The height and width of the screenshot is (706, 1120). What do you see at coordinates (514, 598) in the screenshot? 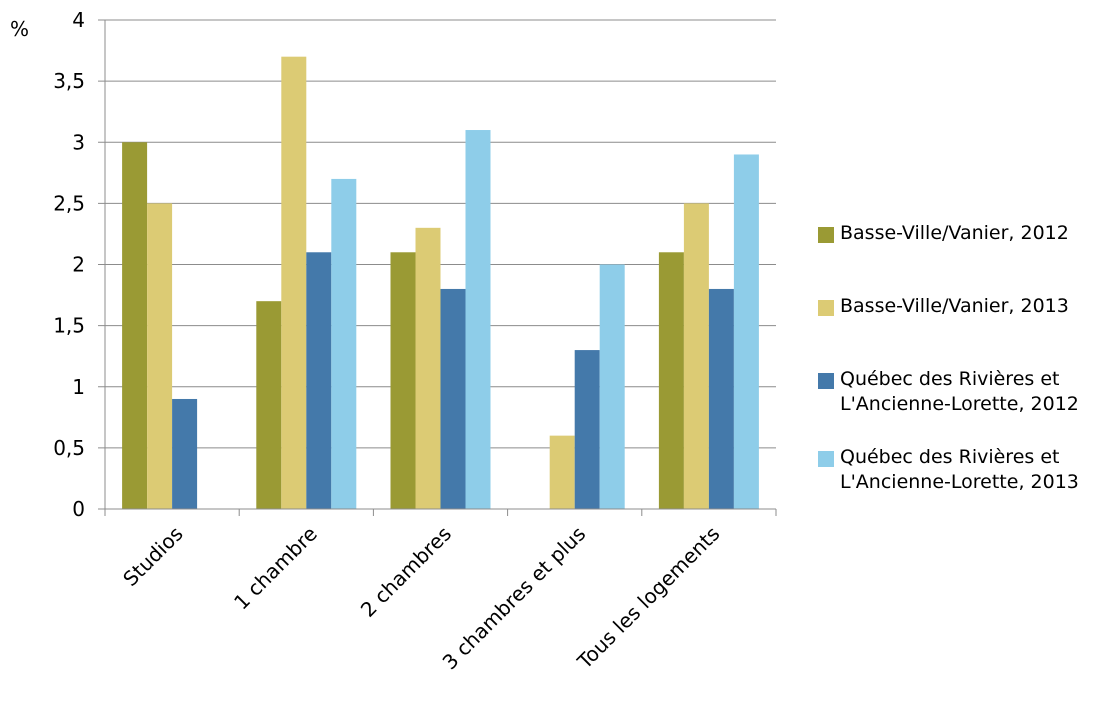
I see `x-tick-label: 3 chambres et plus` at bounding box center [514, 598].